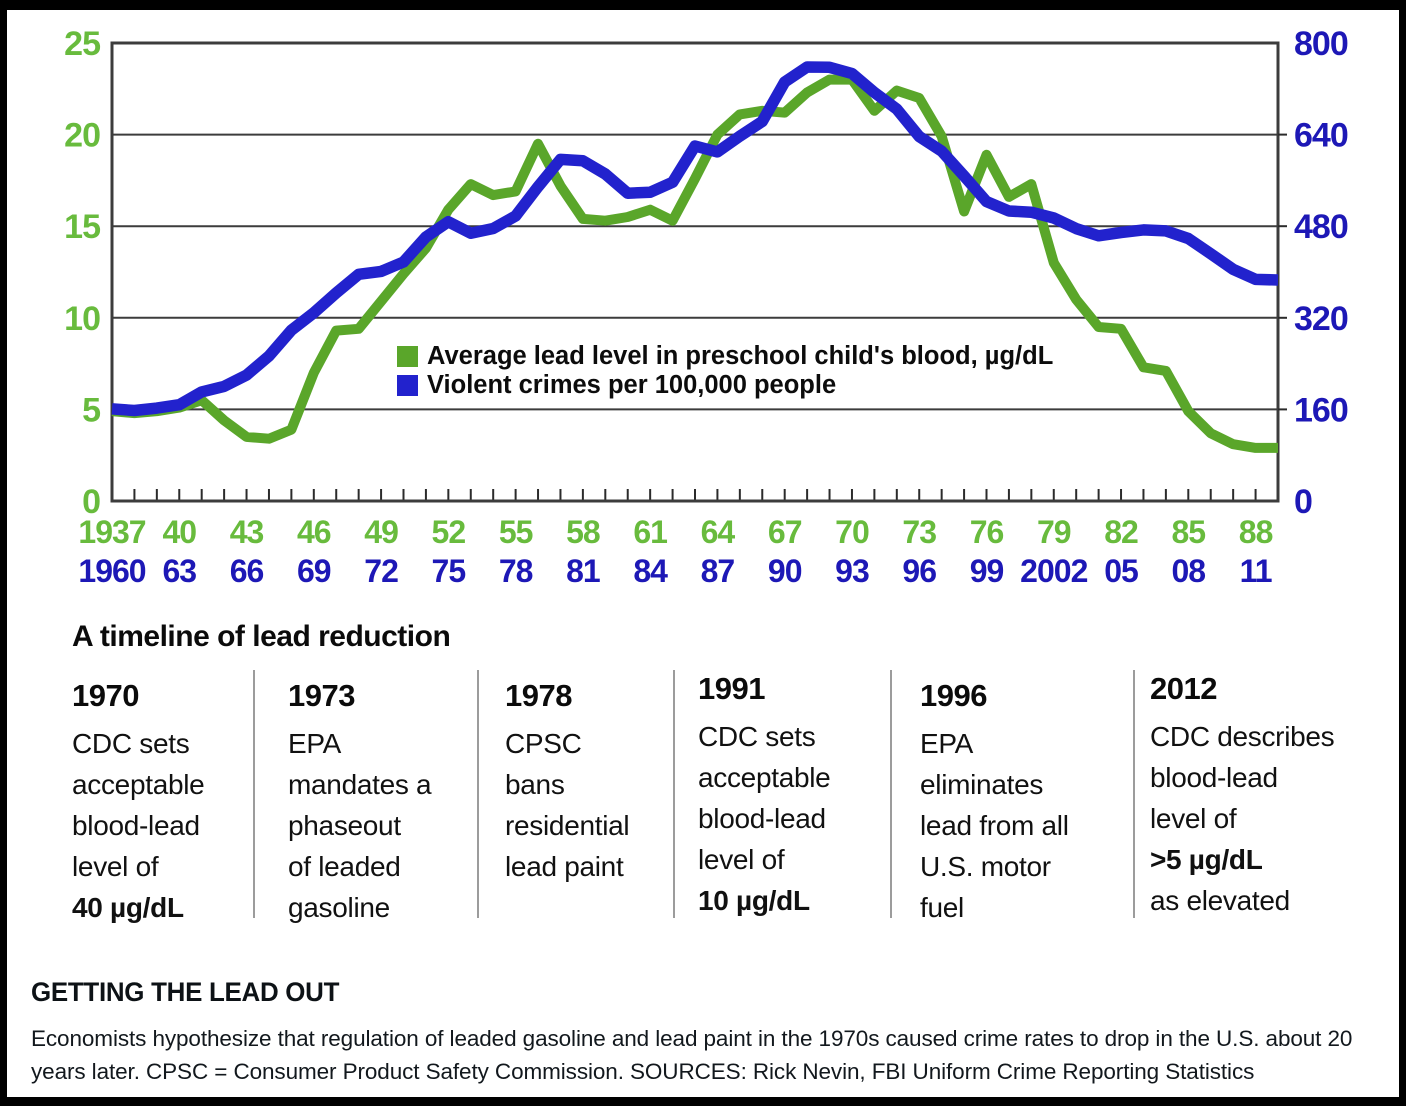  What do you see at coordinates (82, 136) in the screenshot?
I see `left-axis-tick-label: 20` at bounding box center [82, 136].